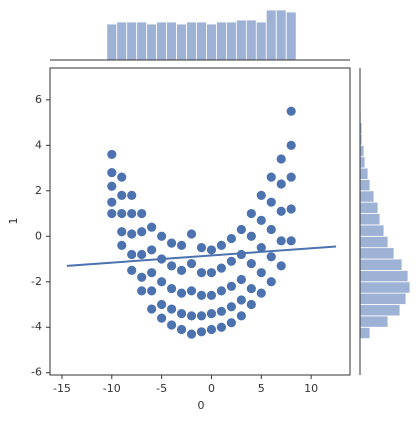 The image size is (419, 424). What do you see at coordinates (36, 281) in the screenshot?
I see `y-tick-label: -2` at bounding box center [36, 281].